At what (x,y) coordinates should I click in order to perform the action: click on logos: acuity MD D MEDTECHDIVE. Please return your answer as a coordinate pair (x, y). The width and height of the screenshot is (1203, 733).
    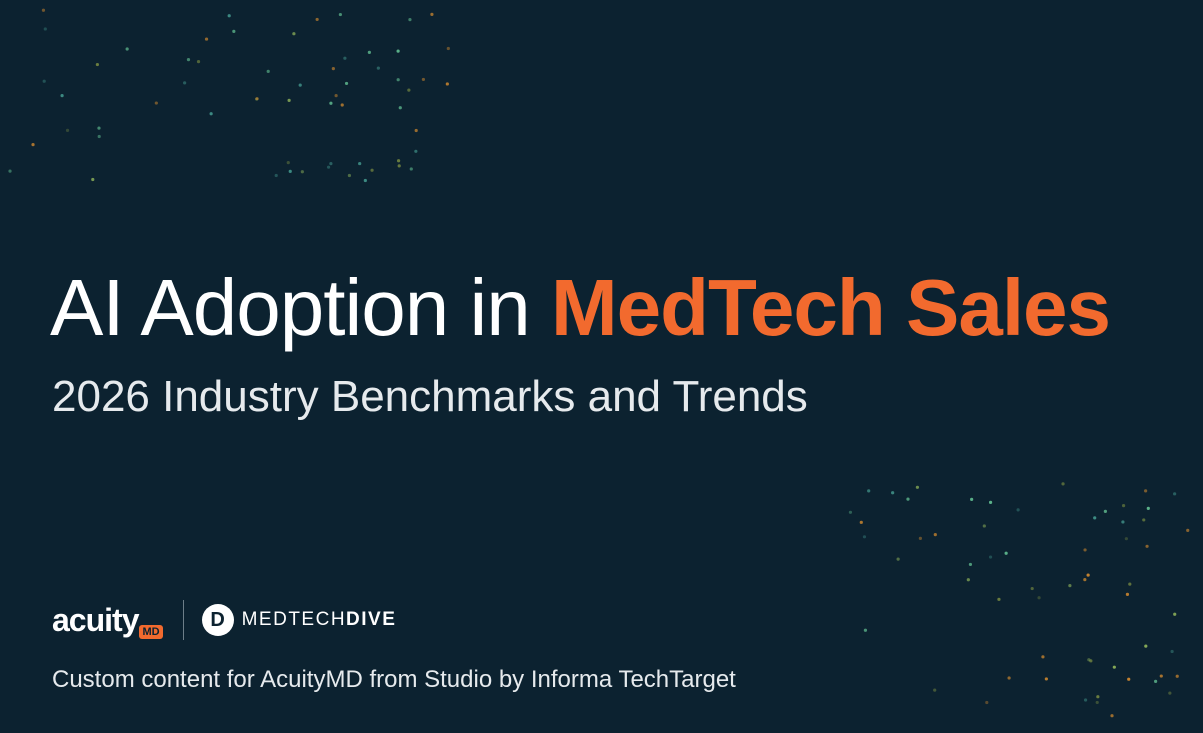
    Looking at the image, I should click on (224, 620).